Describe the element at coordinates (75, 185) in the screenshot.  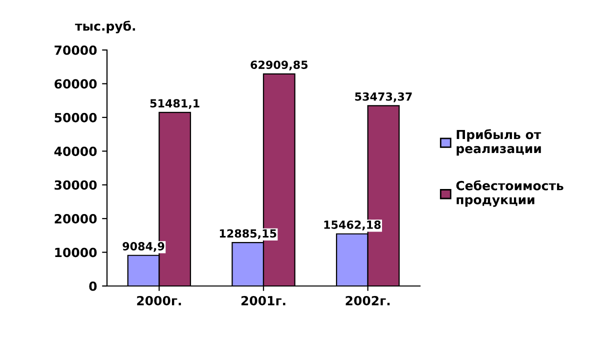
I see `y-tick-label: 30000` at that location.